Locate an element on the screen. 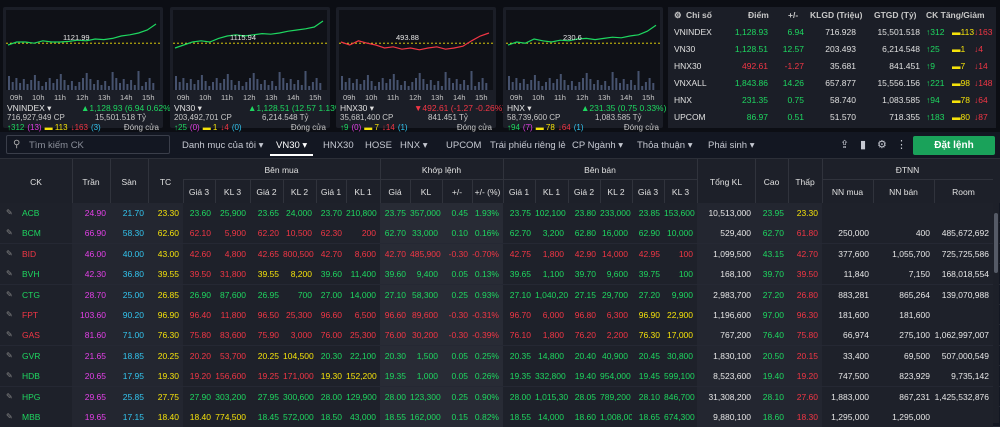 The image size is (1000, 427). settings-icon: ⚙ is located at coordinates (882, 145).